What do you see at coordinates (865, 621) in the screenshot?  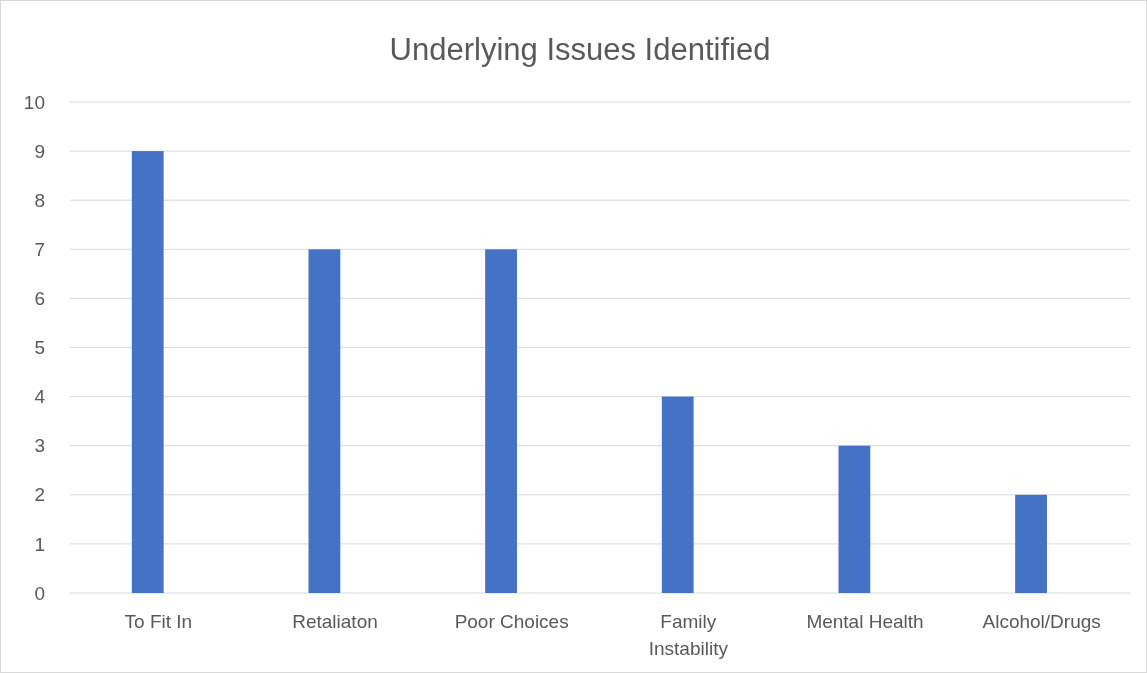 I see `x-tick-label: Mental Health` at bounding box center [865, 621].